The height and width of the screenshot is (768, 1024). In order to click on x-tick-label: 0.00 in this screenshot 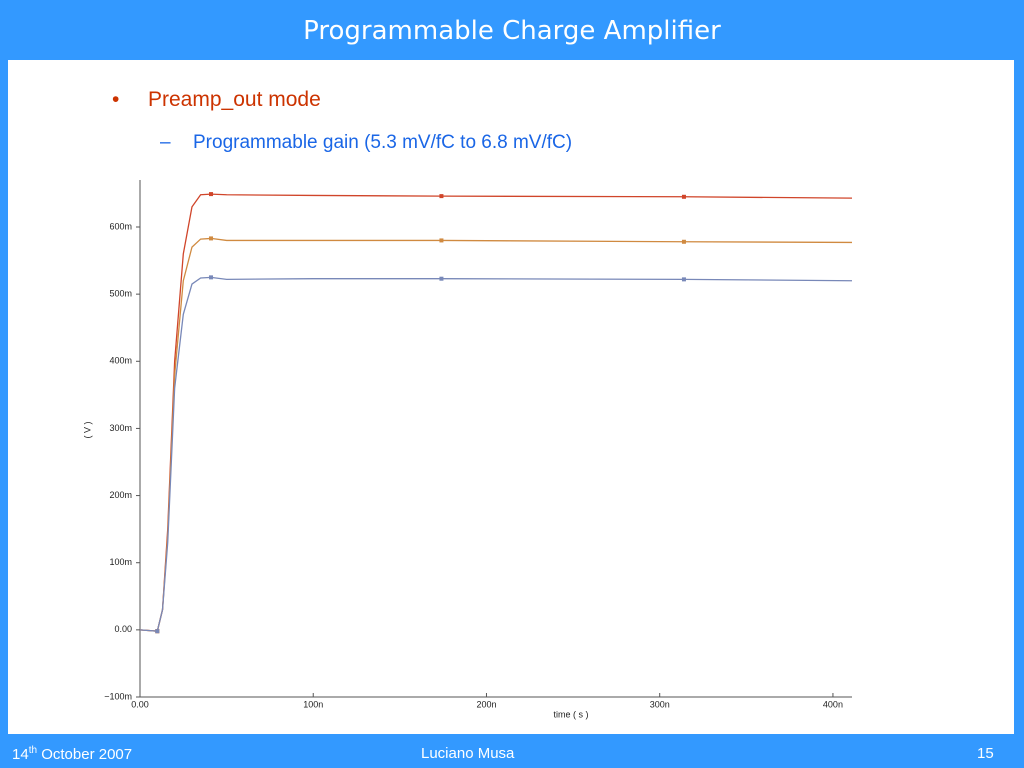, I will do `click(140, 704)`.